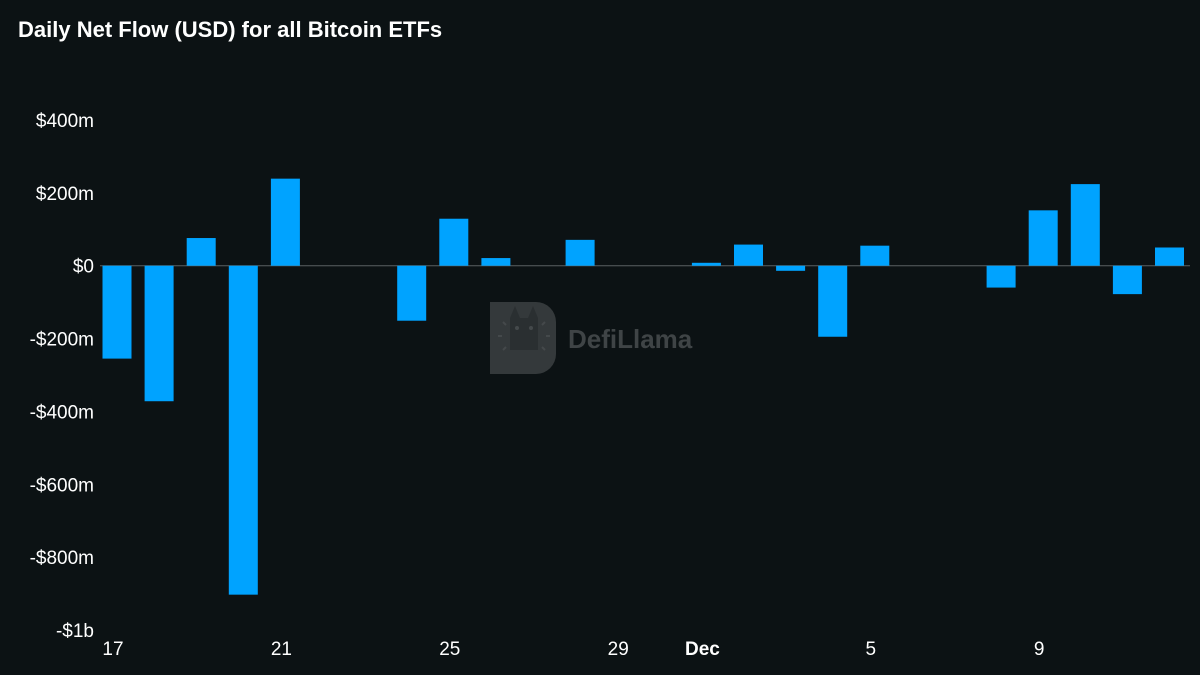 This screenshot has height=675, width=1200. I want to click on y-axis: $400m $200m $0 -$200m -$400m -$600m -$800m -$1b, so click(62, 376).